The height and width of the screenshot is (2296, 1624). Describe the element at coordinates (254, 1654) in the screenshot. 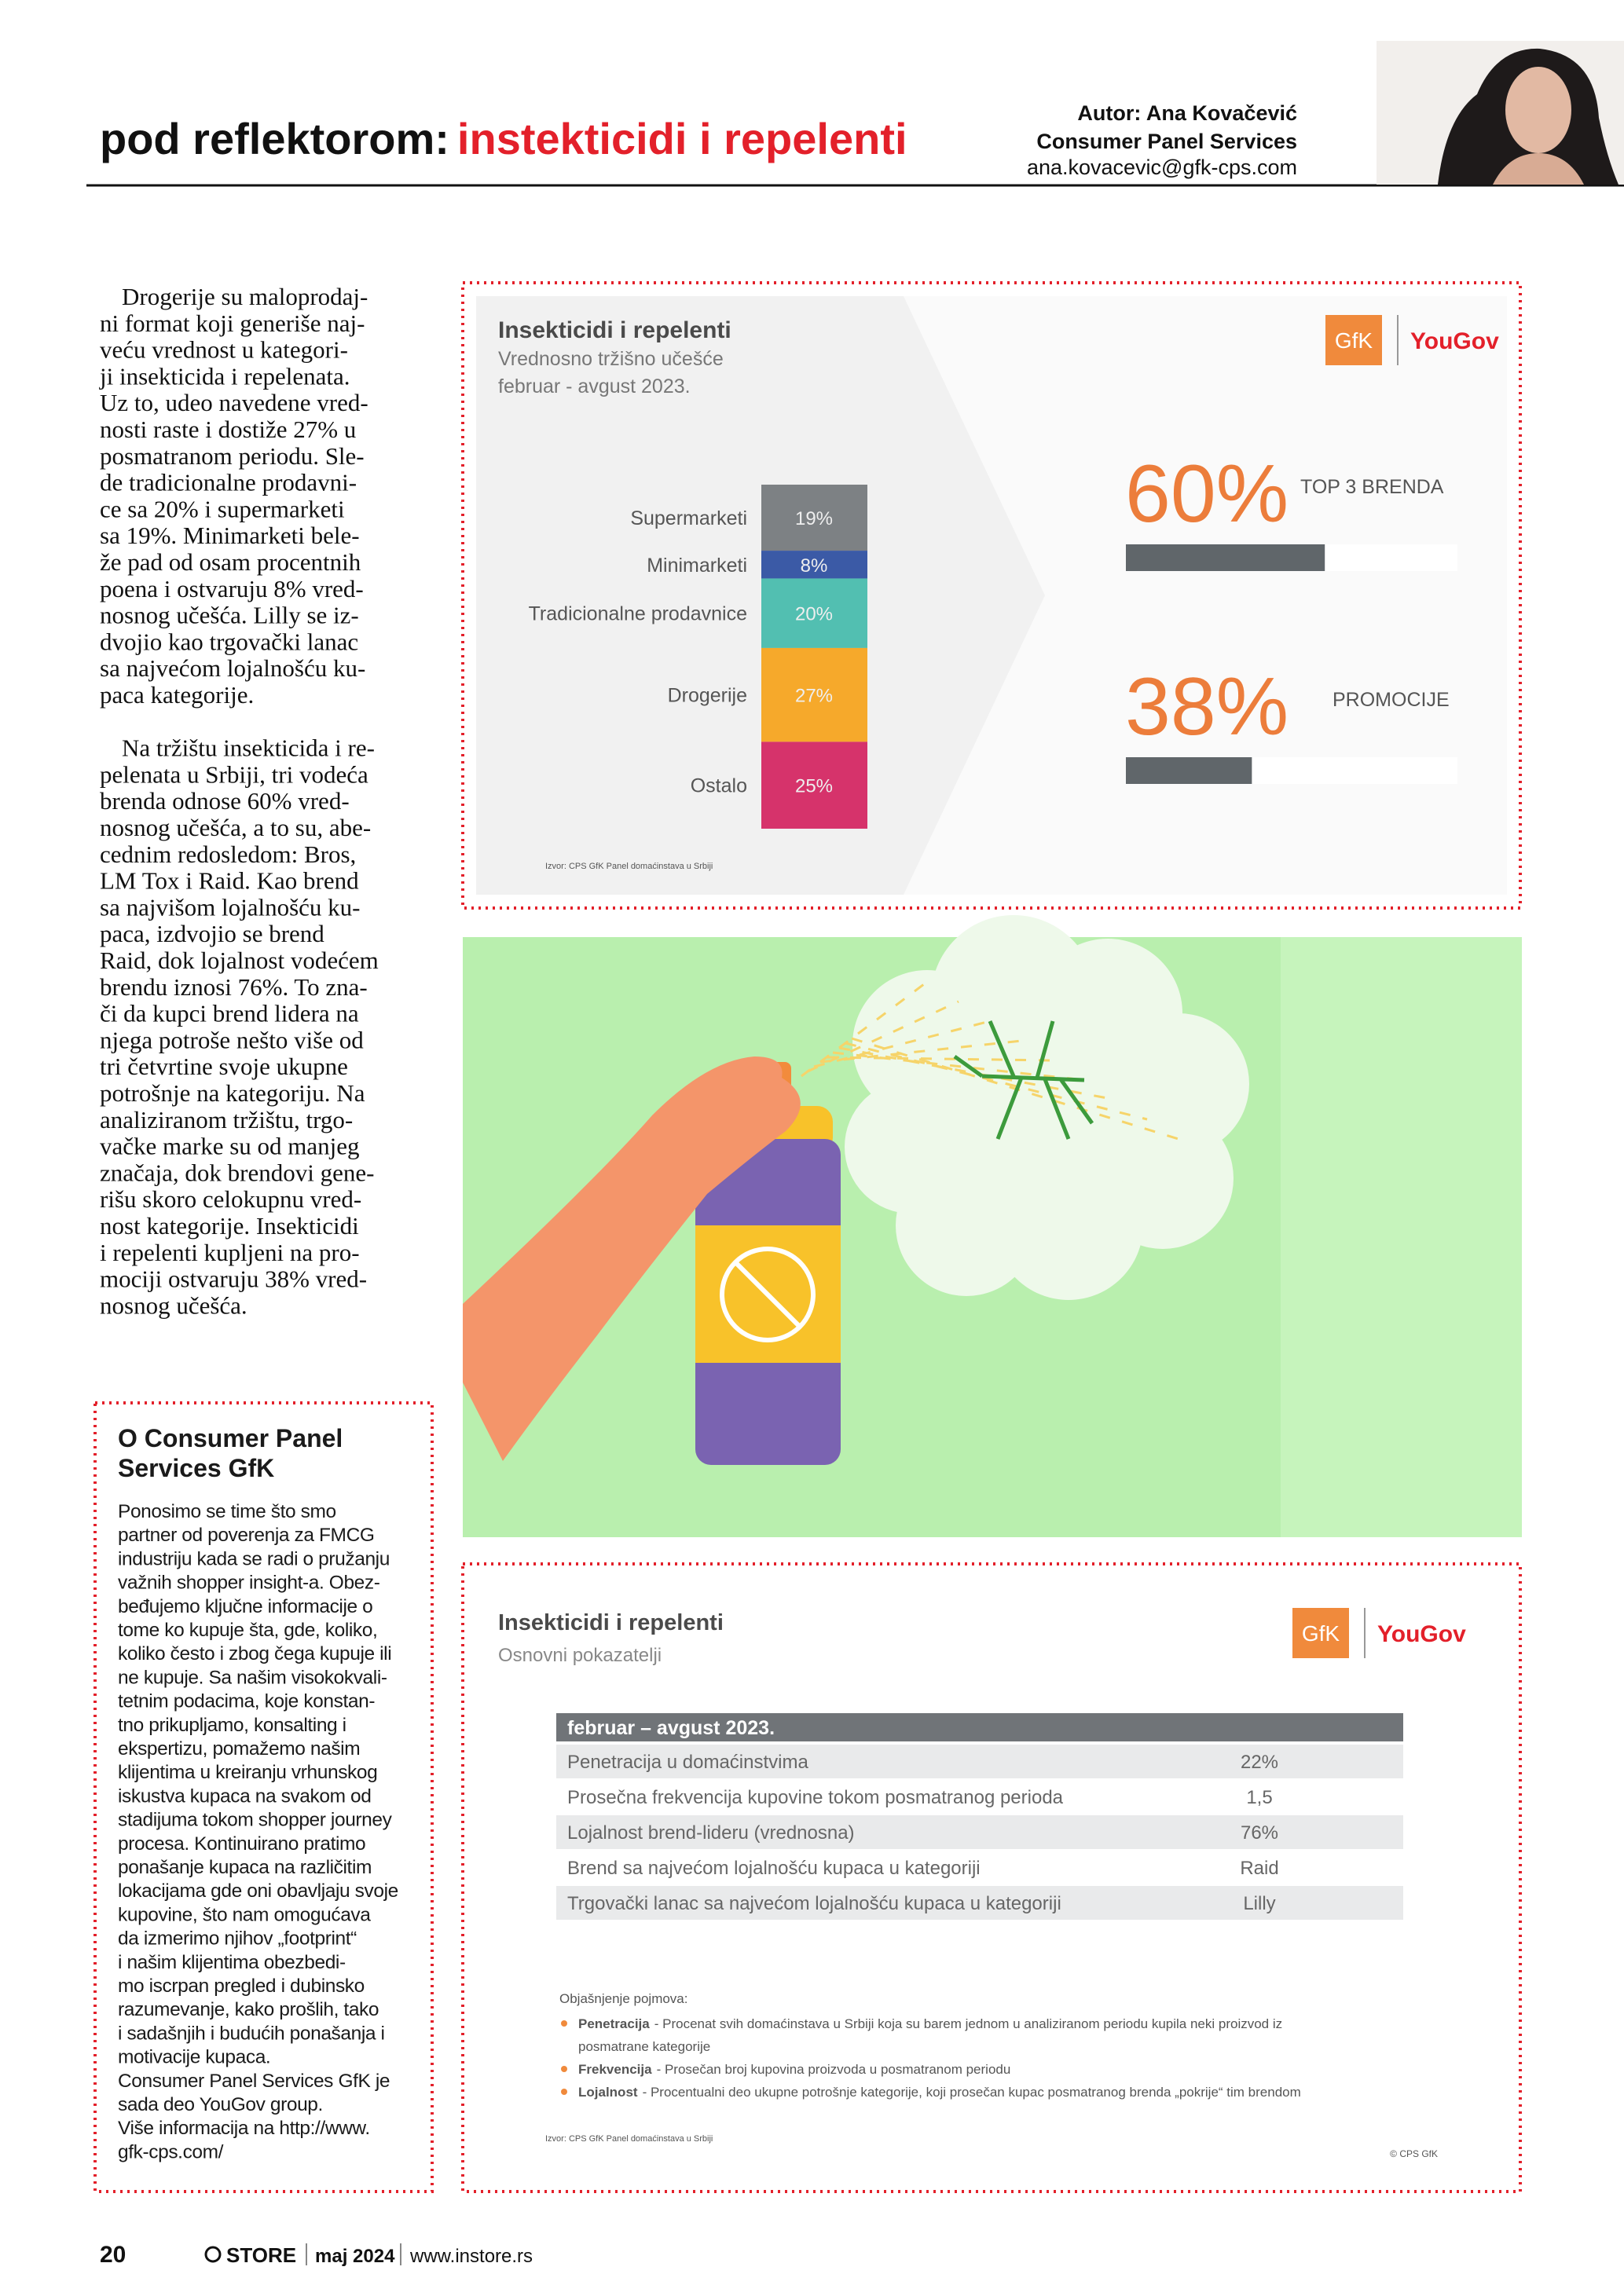

I see `sidebar-line: koliko često i zbog čega kupuje ili` at that location.